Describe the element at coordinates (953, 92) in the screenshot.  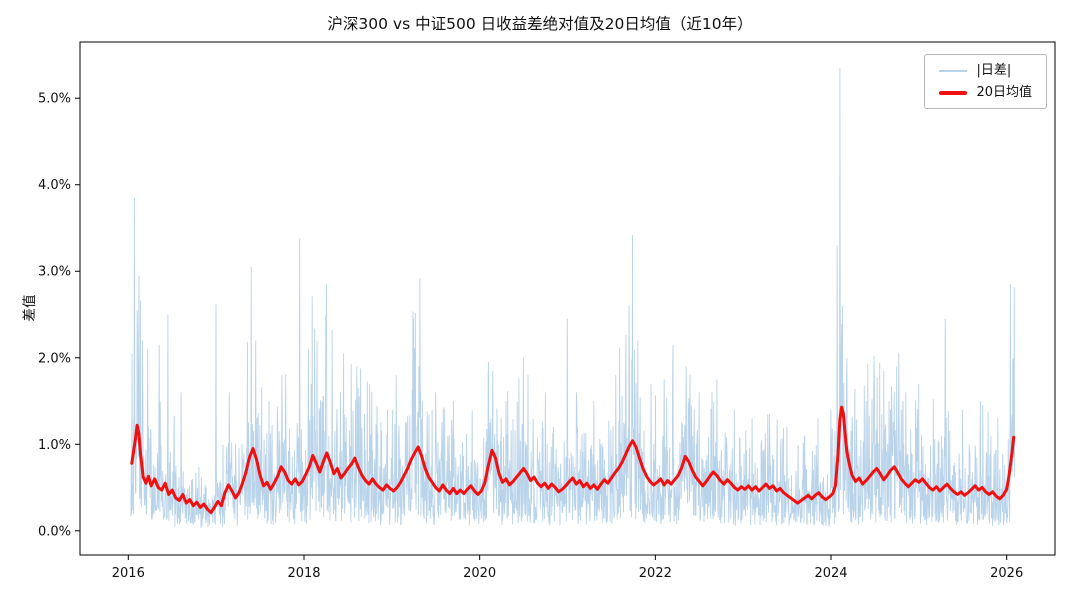
I see `ma-series-line-swatch` at that location.